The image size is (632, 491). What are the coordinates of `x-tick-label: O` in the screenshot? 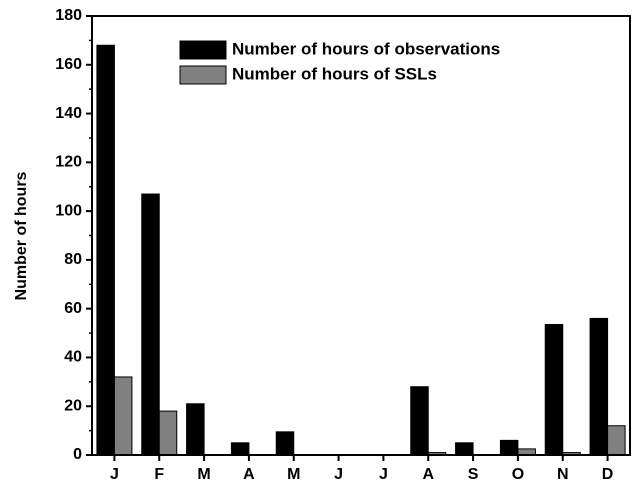 It's located at (518, 474).